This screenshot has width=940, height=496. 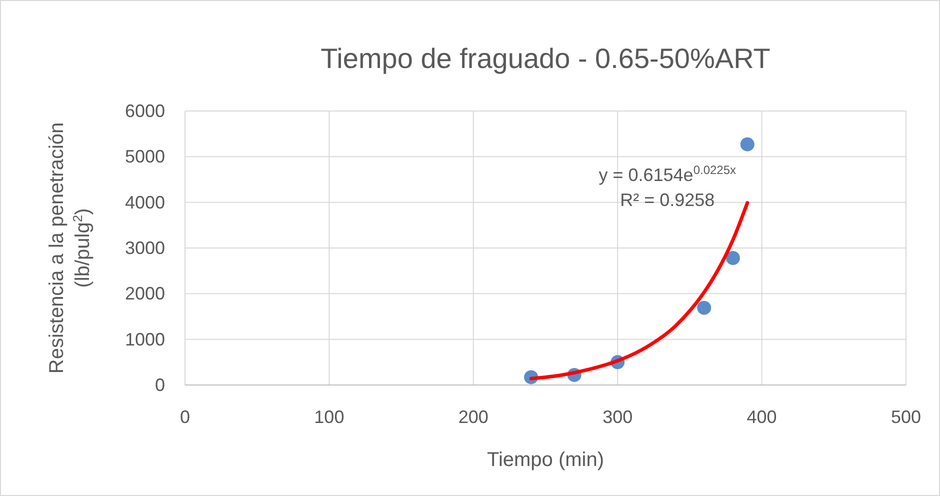 I want to click on y-tick-label: 0, so click(x=159, y=385).